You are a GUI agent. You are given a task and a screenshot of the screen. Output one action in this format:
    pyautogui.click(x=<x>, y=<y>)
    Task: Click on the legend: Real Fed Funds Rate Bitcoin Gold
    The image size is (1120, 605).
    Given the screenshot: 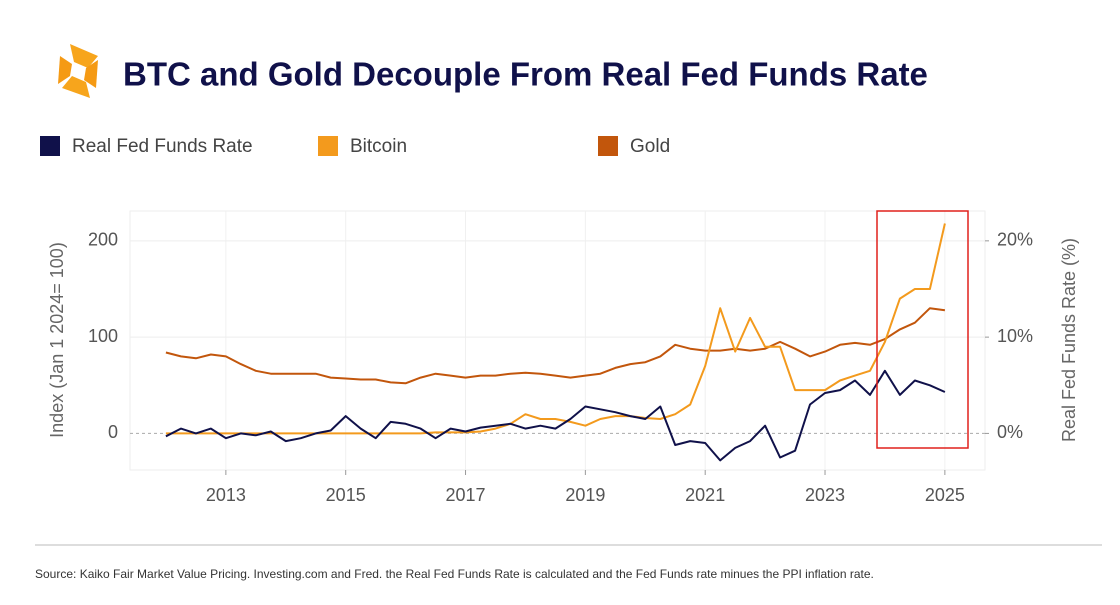 What is the action you would take?
    pyautogui.click(x=355, y=146)
    